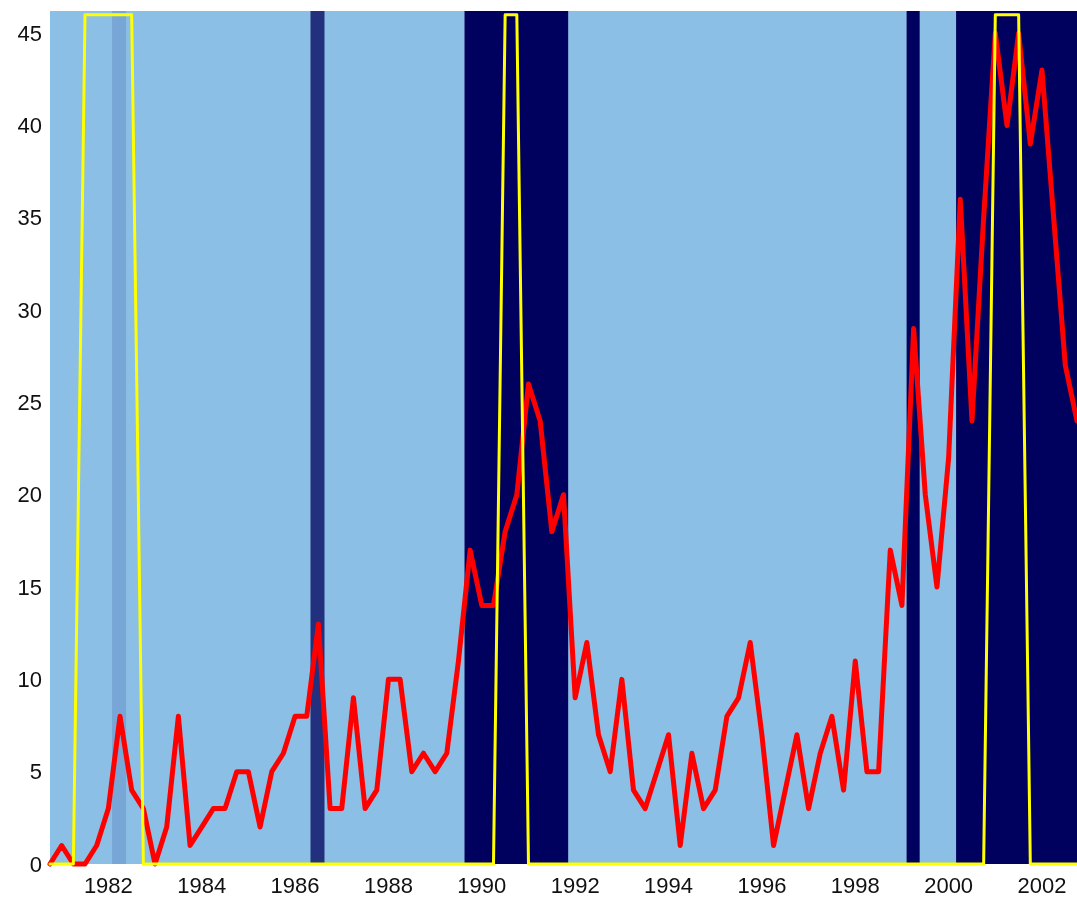 The height and width of the screenshot is (902, 1077). Describe the element at coordinates (575, 885) in the screenshot. I see `x-tick-label: 1992` at that location.